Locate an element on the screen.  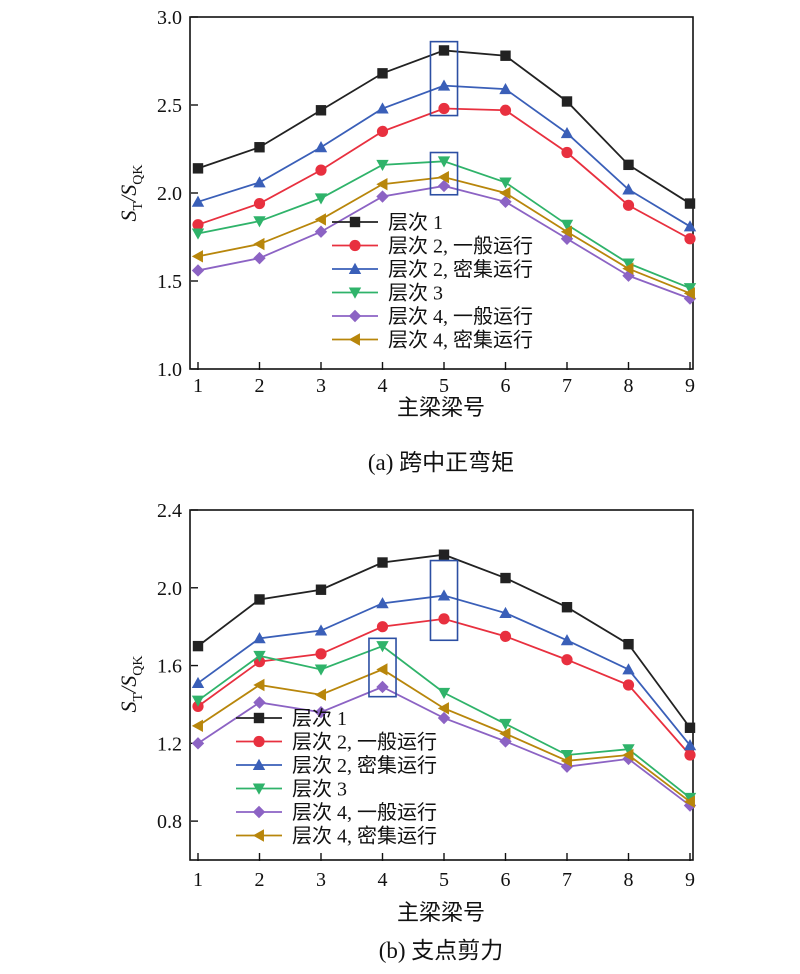
panel-b-y-label-sub-qk: QK is located at coordinates (138, 666).